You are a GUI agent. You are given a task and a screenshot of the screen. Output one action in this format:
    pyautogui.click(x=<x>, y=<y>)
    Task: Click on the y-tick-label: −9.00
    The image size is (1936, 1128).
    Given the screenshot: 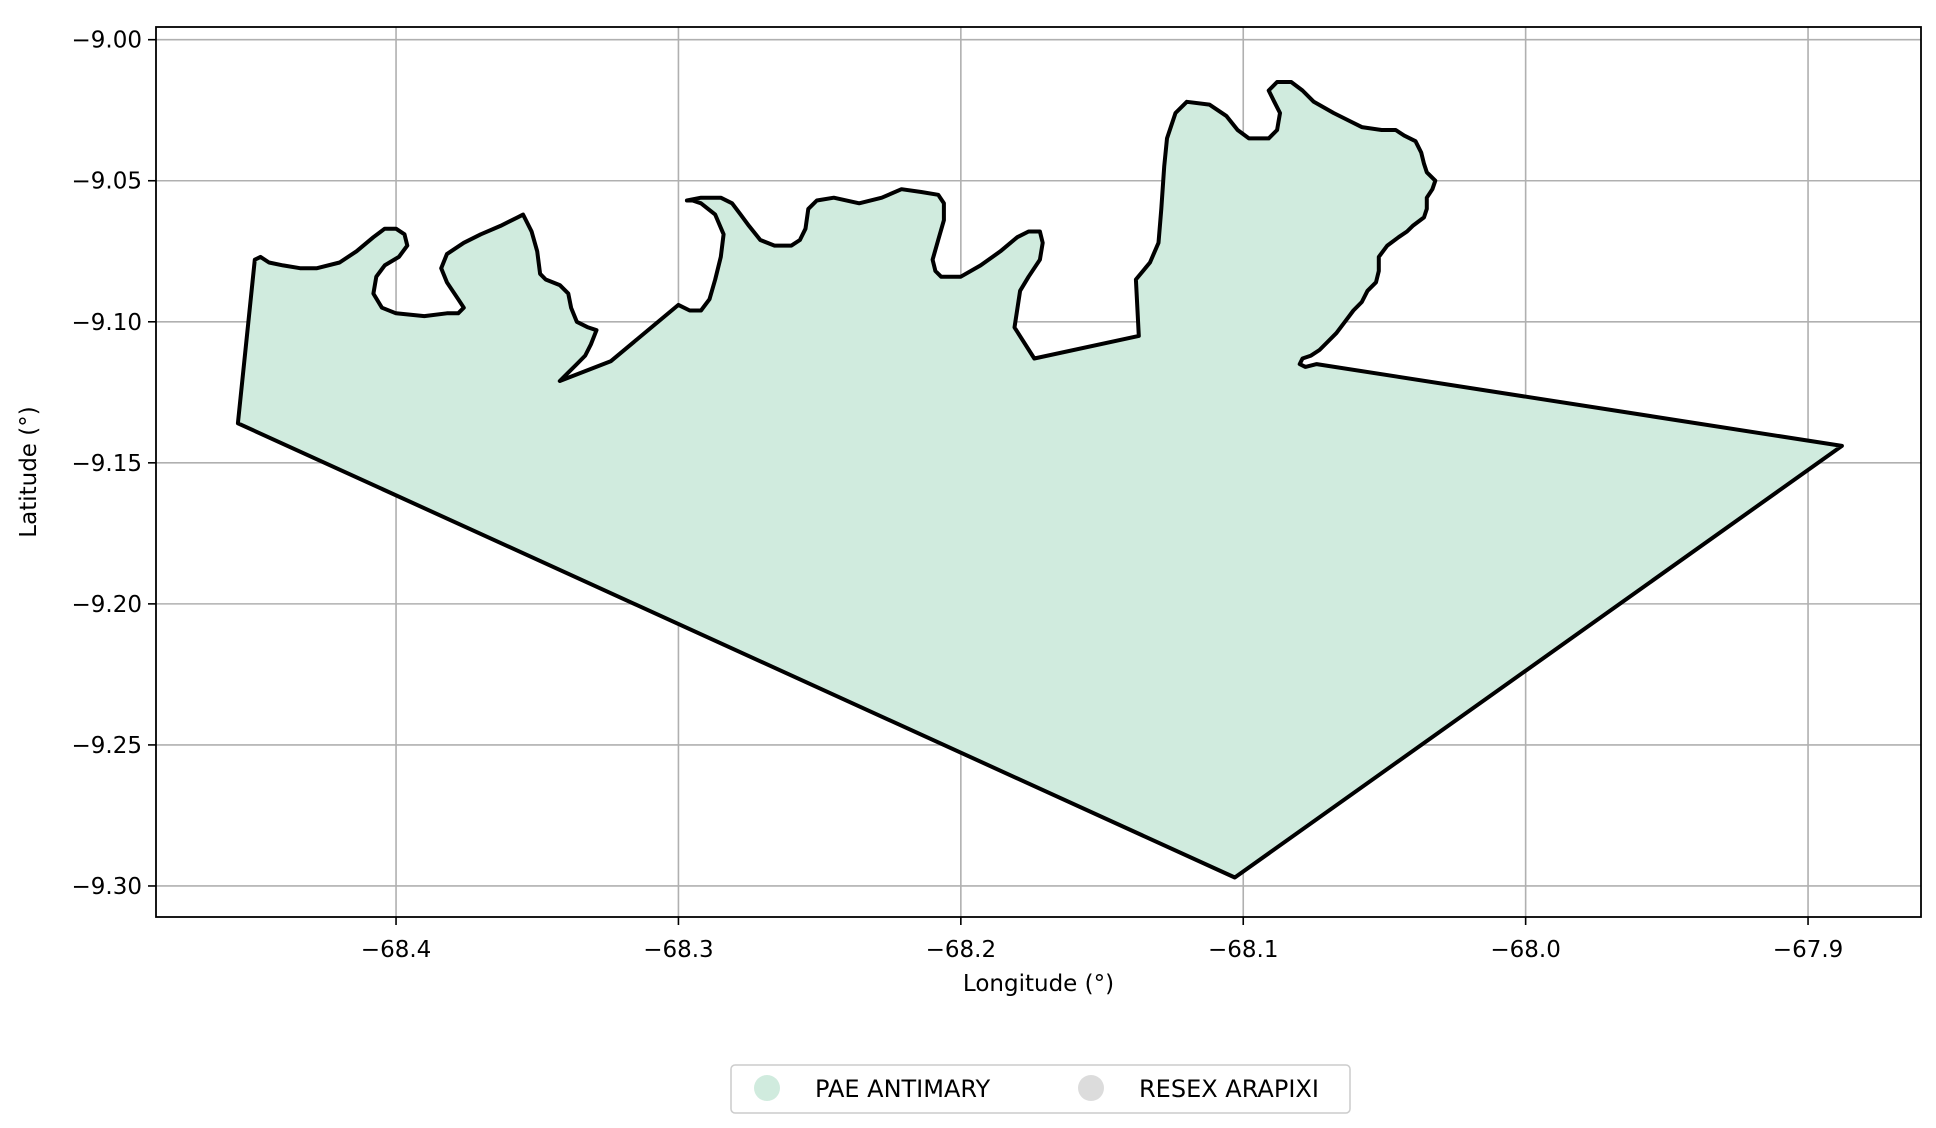 What is the action you would take?
    pyautogui.click(x=107, y=41)
    